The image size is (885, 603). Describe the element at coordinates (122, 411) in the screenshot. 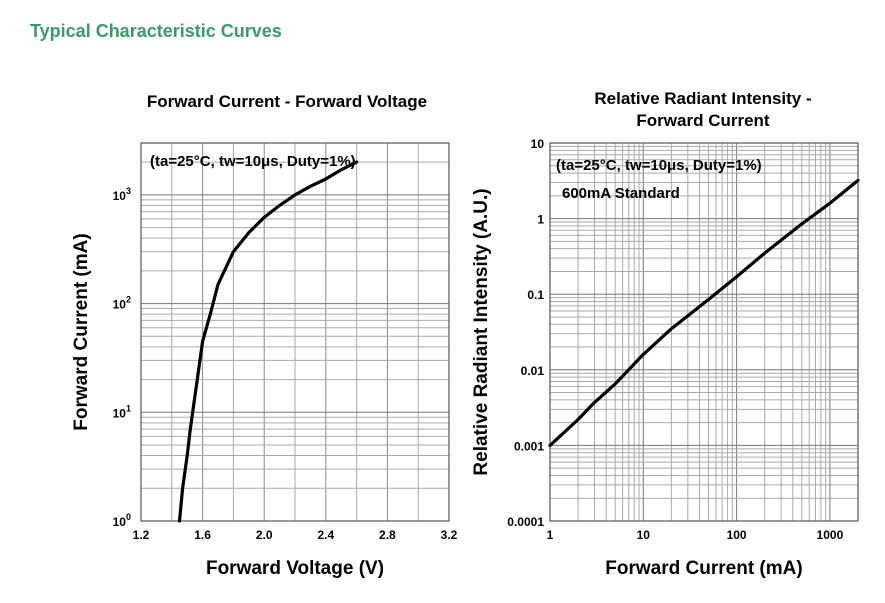

I see `y-tick-label: 10¹` at that location.